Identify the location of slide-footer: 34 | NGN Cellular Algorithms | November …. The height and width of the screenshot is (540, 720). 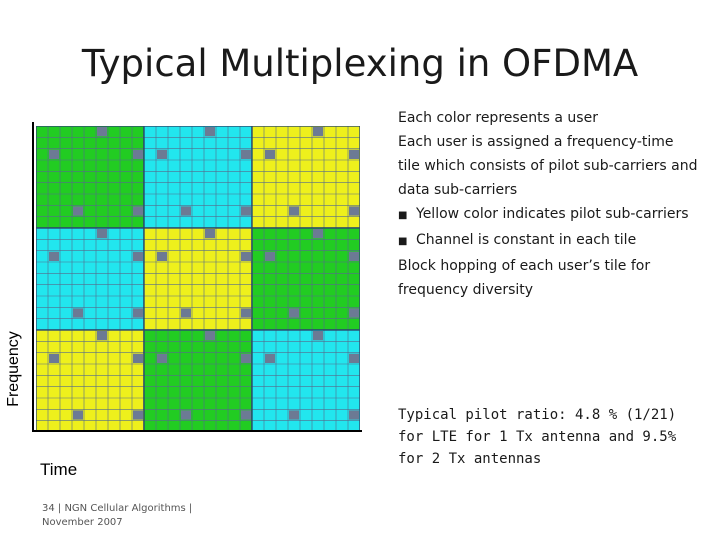
(117, 515).